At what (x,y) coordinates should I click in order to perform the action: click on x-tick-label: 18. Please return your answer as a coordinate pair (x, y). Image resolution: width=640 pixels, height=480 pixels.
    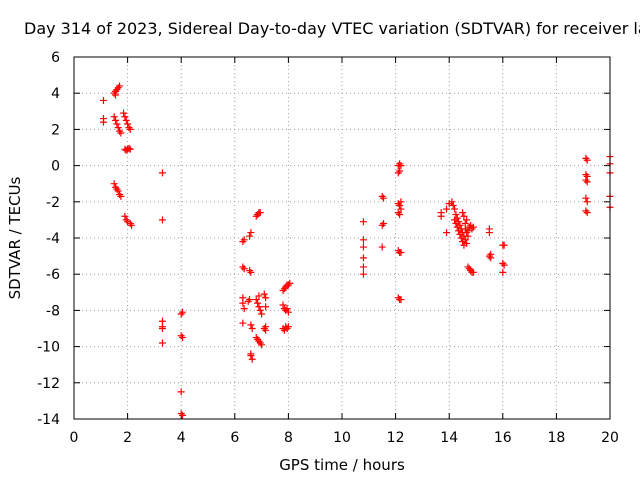
    Looking at the image, I should click on (556, 438).